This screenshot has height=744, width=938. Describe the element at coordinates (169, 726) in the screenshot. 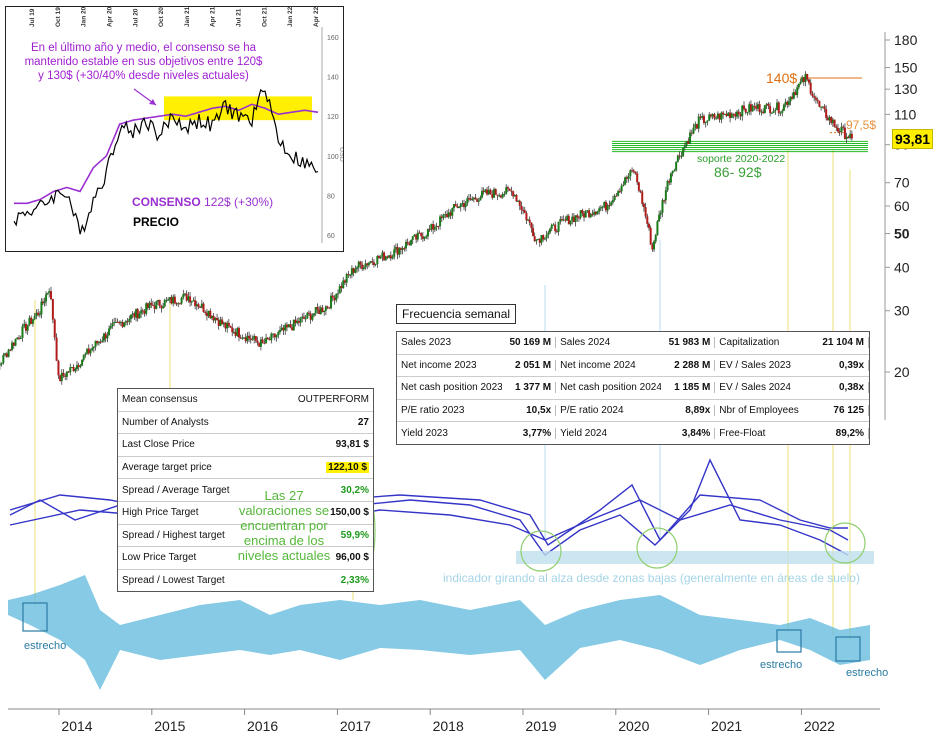

I see `x-tick-label: 2015` at that location.